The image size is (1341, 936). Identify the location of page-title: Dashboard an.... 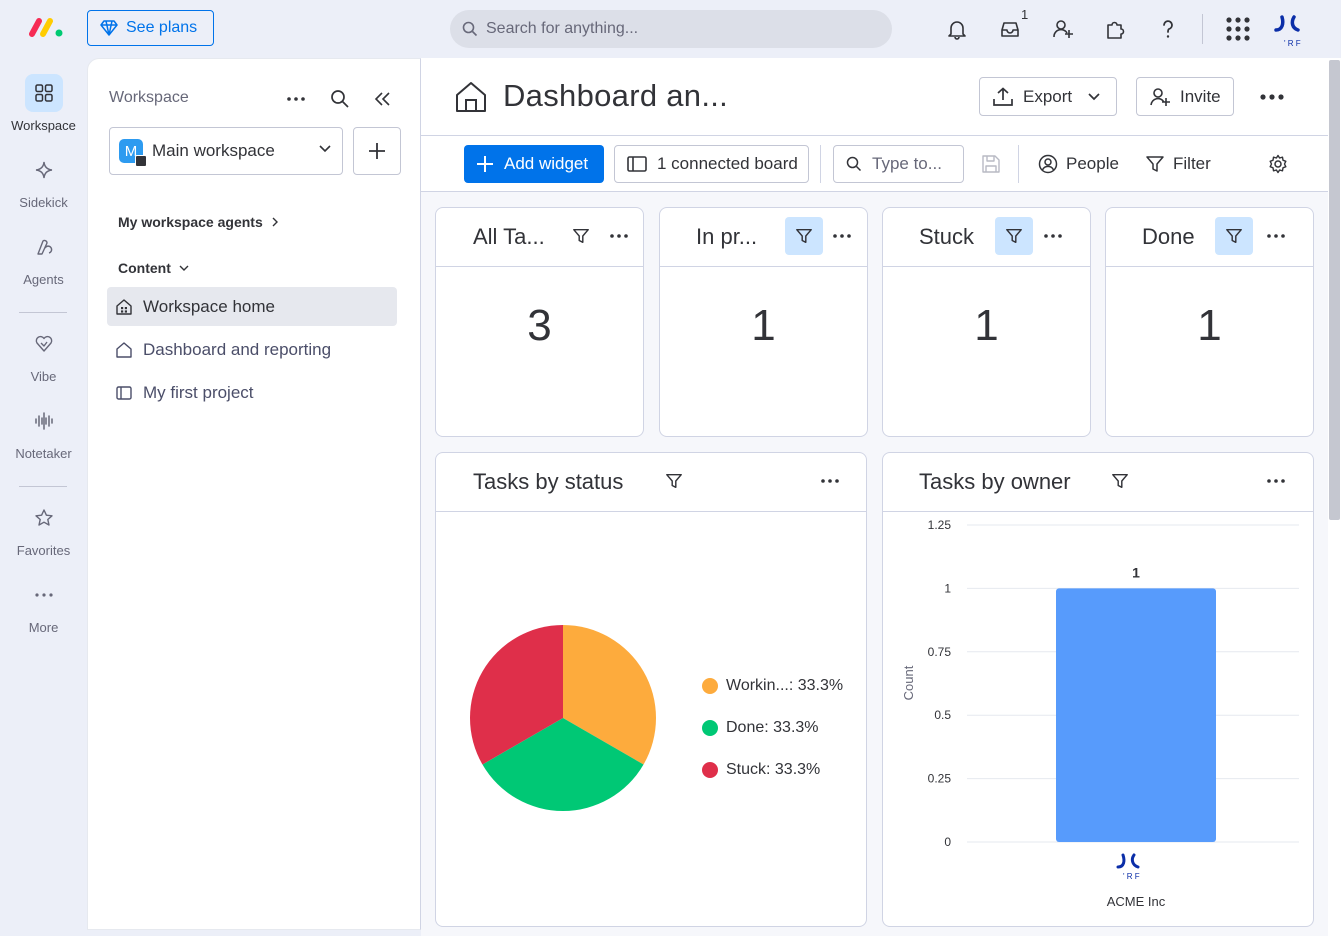
(616, 95).